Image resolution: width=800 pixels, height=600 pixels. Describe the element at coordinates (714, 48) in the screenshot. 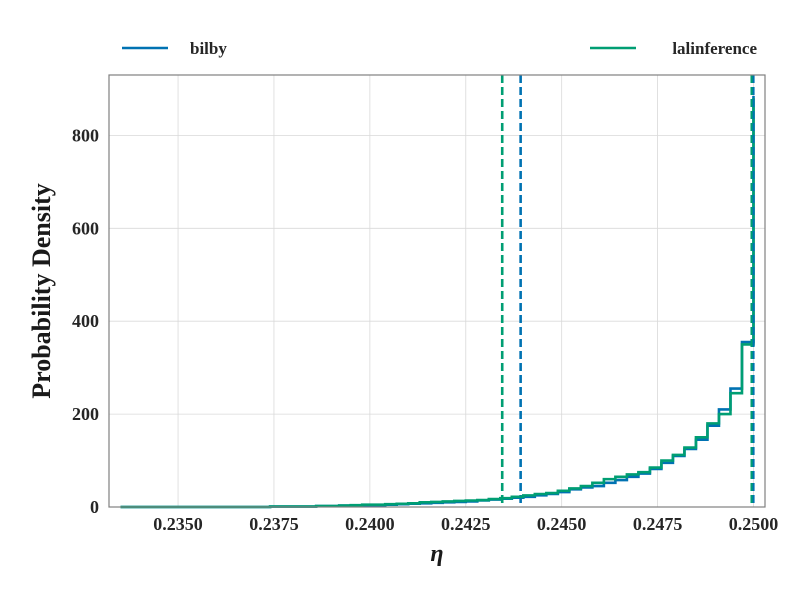

I see `legend-label-lalinference: lalinference` at that location.